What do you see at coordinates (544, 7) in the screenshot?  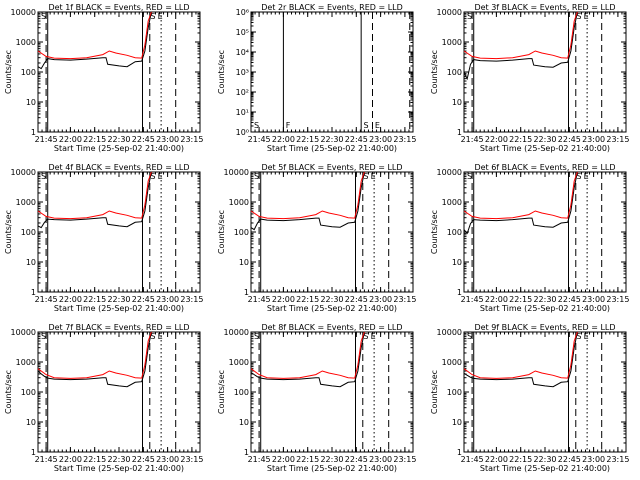 I see `panel-title: Det 3f BLACK = Events, RED = LLD` at bounding box center [544, 7].